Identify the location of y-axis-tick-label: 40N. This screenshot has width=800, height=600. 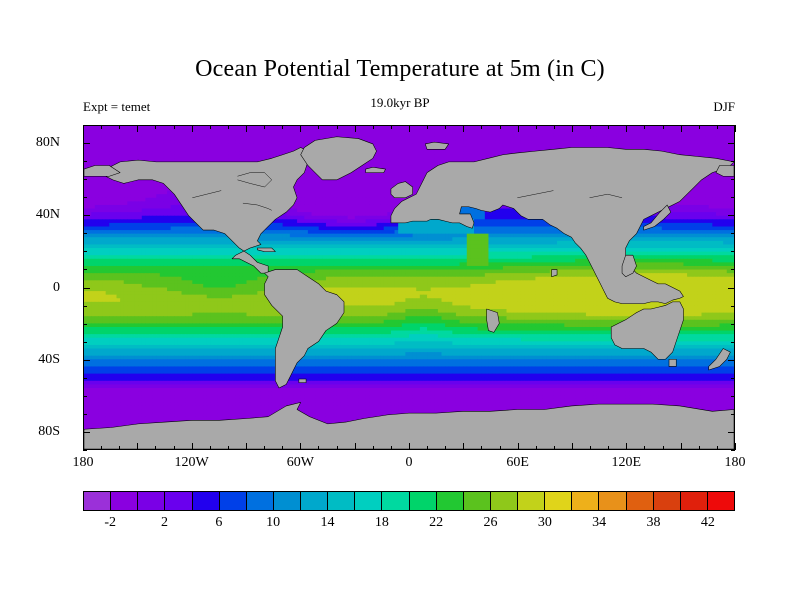
(47, 215).